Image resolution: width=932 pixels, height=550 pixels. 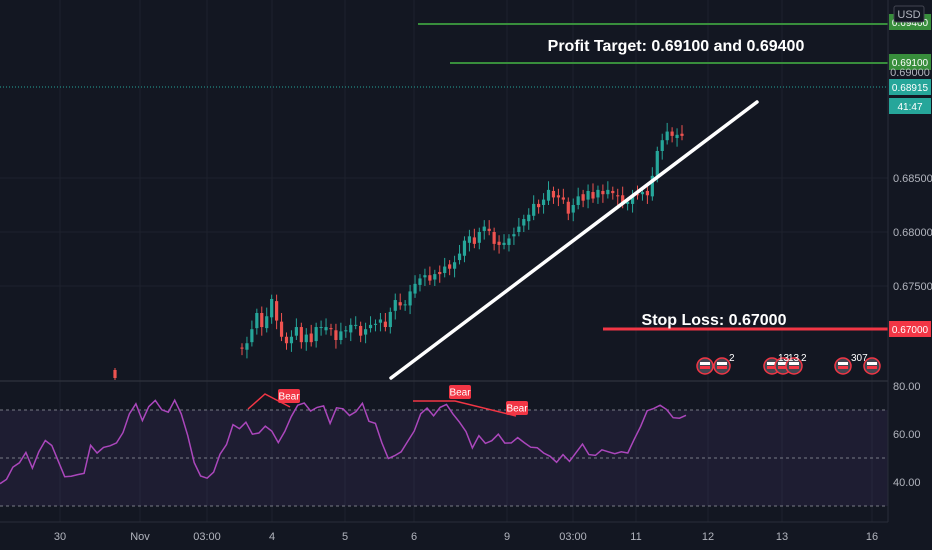 What do you see at coordinates (912, 233) in the screenshot?
I see `price-tick-label: 0.68000` at bounding box center [912, 233].